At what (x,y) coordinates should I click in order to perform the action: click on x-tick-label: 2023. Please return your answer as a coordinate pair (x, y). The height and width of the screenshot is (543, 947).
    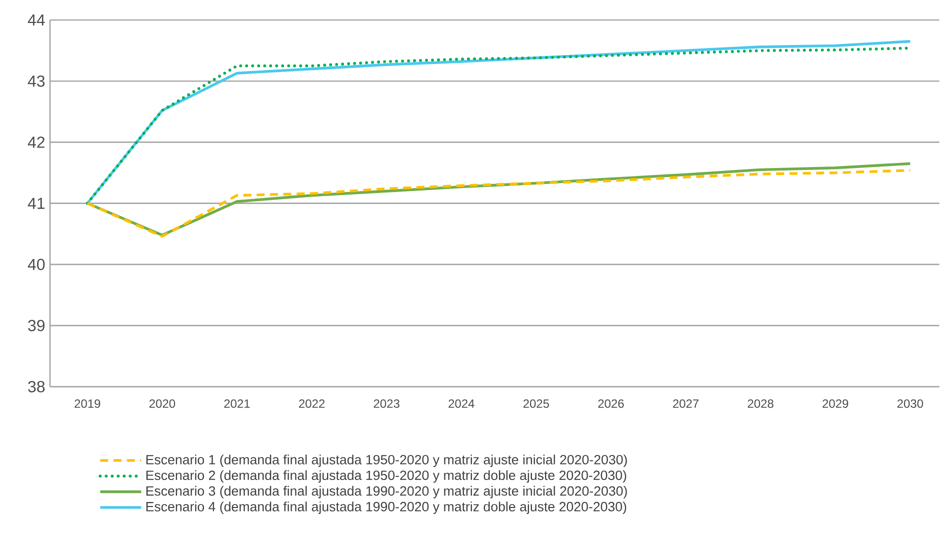
    Looking at the image, I should click on (387, 404).